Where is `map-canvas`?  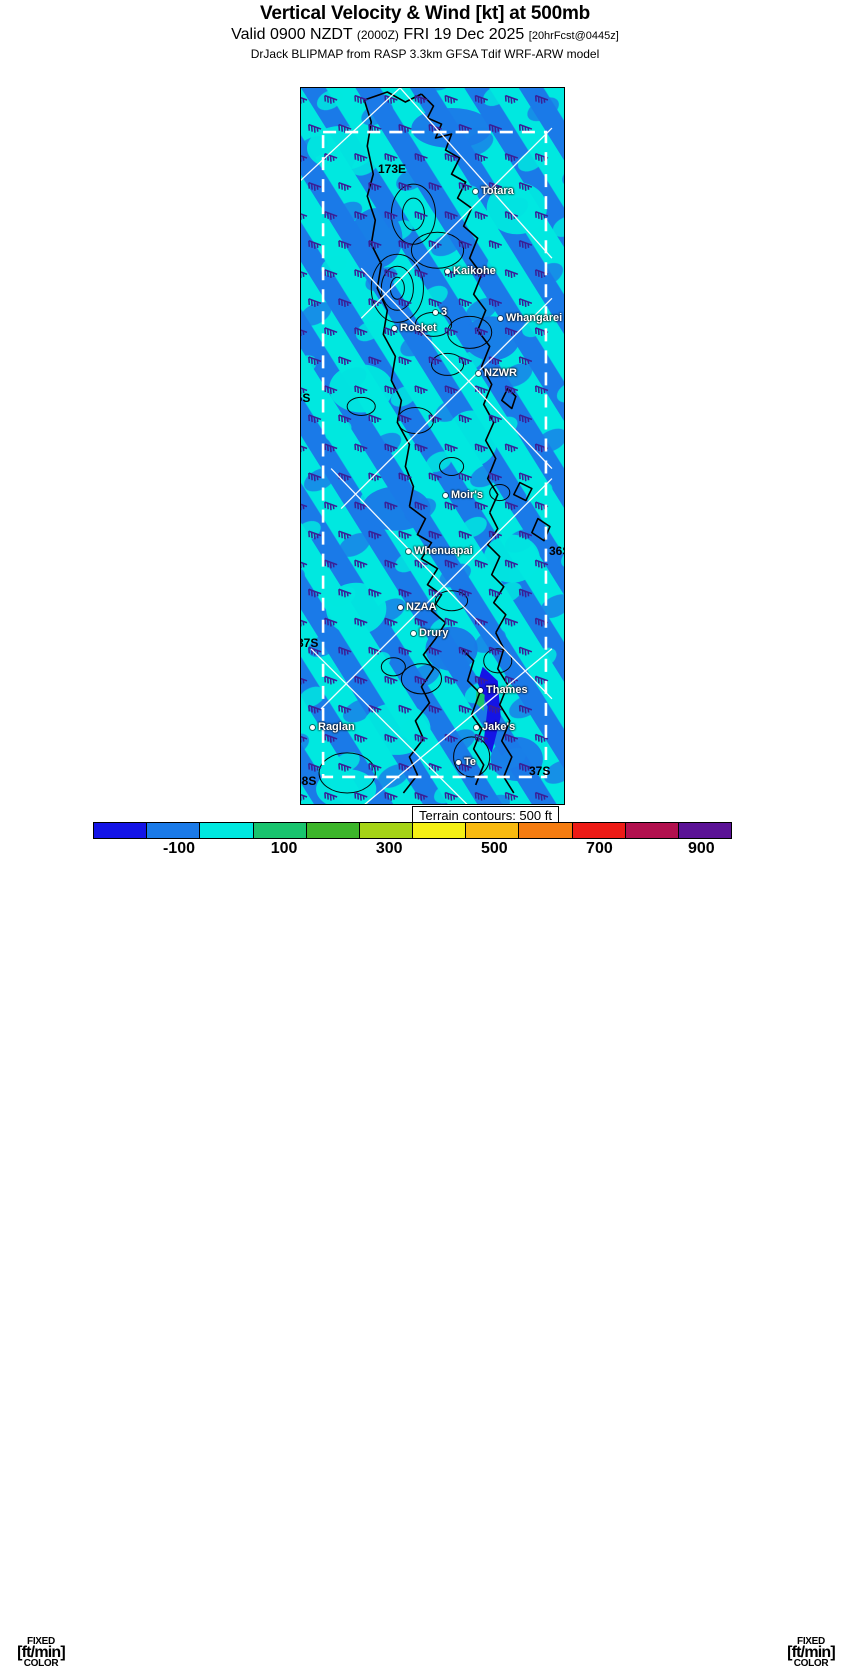 map-canvas is located at coordinates (432, 446).